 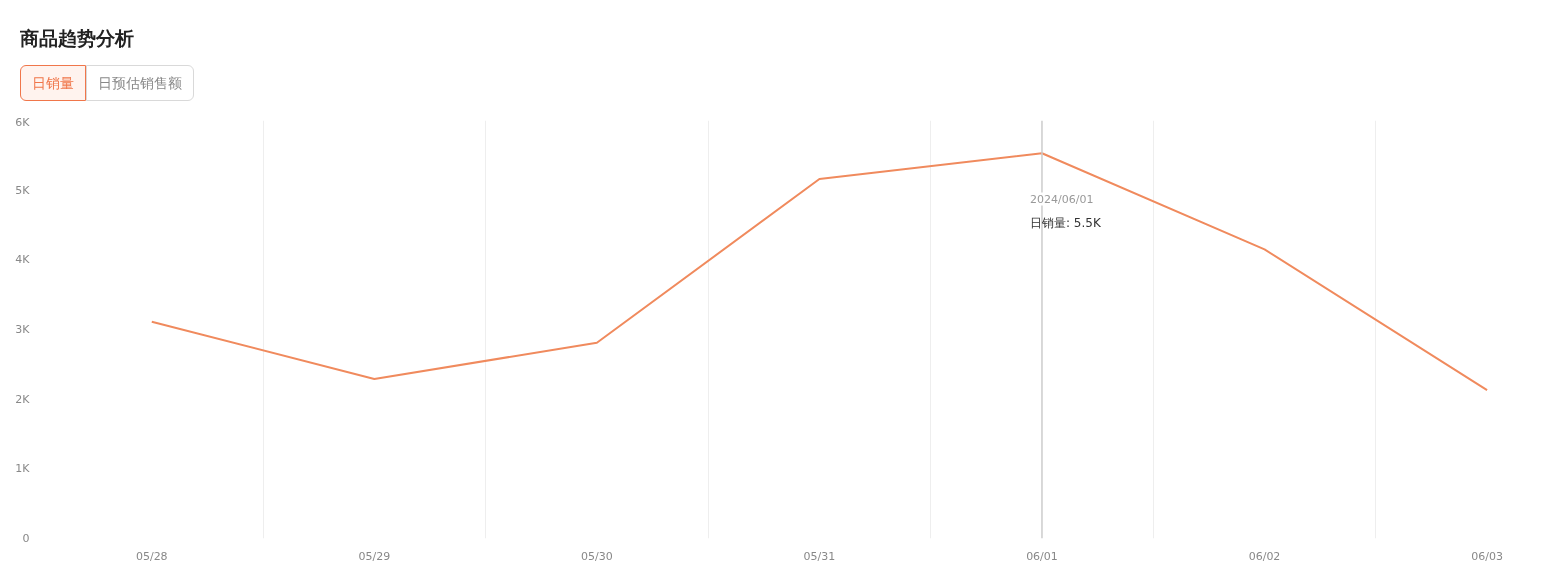 I want to click on x-tick-label: 05/28, so click(x=151, y=556).